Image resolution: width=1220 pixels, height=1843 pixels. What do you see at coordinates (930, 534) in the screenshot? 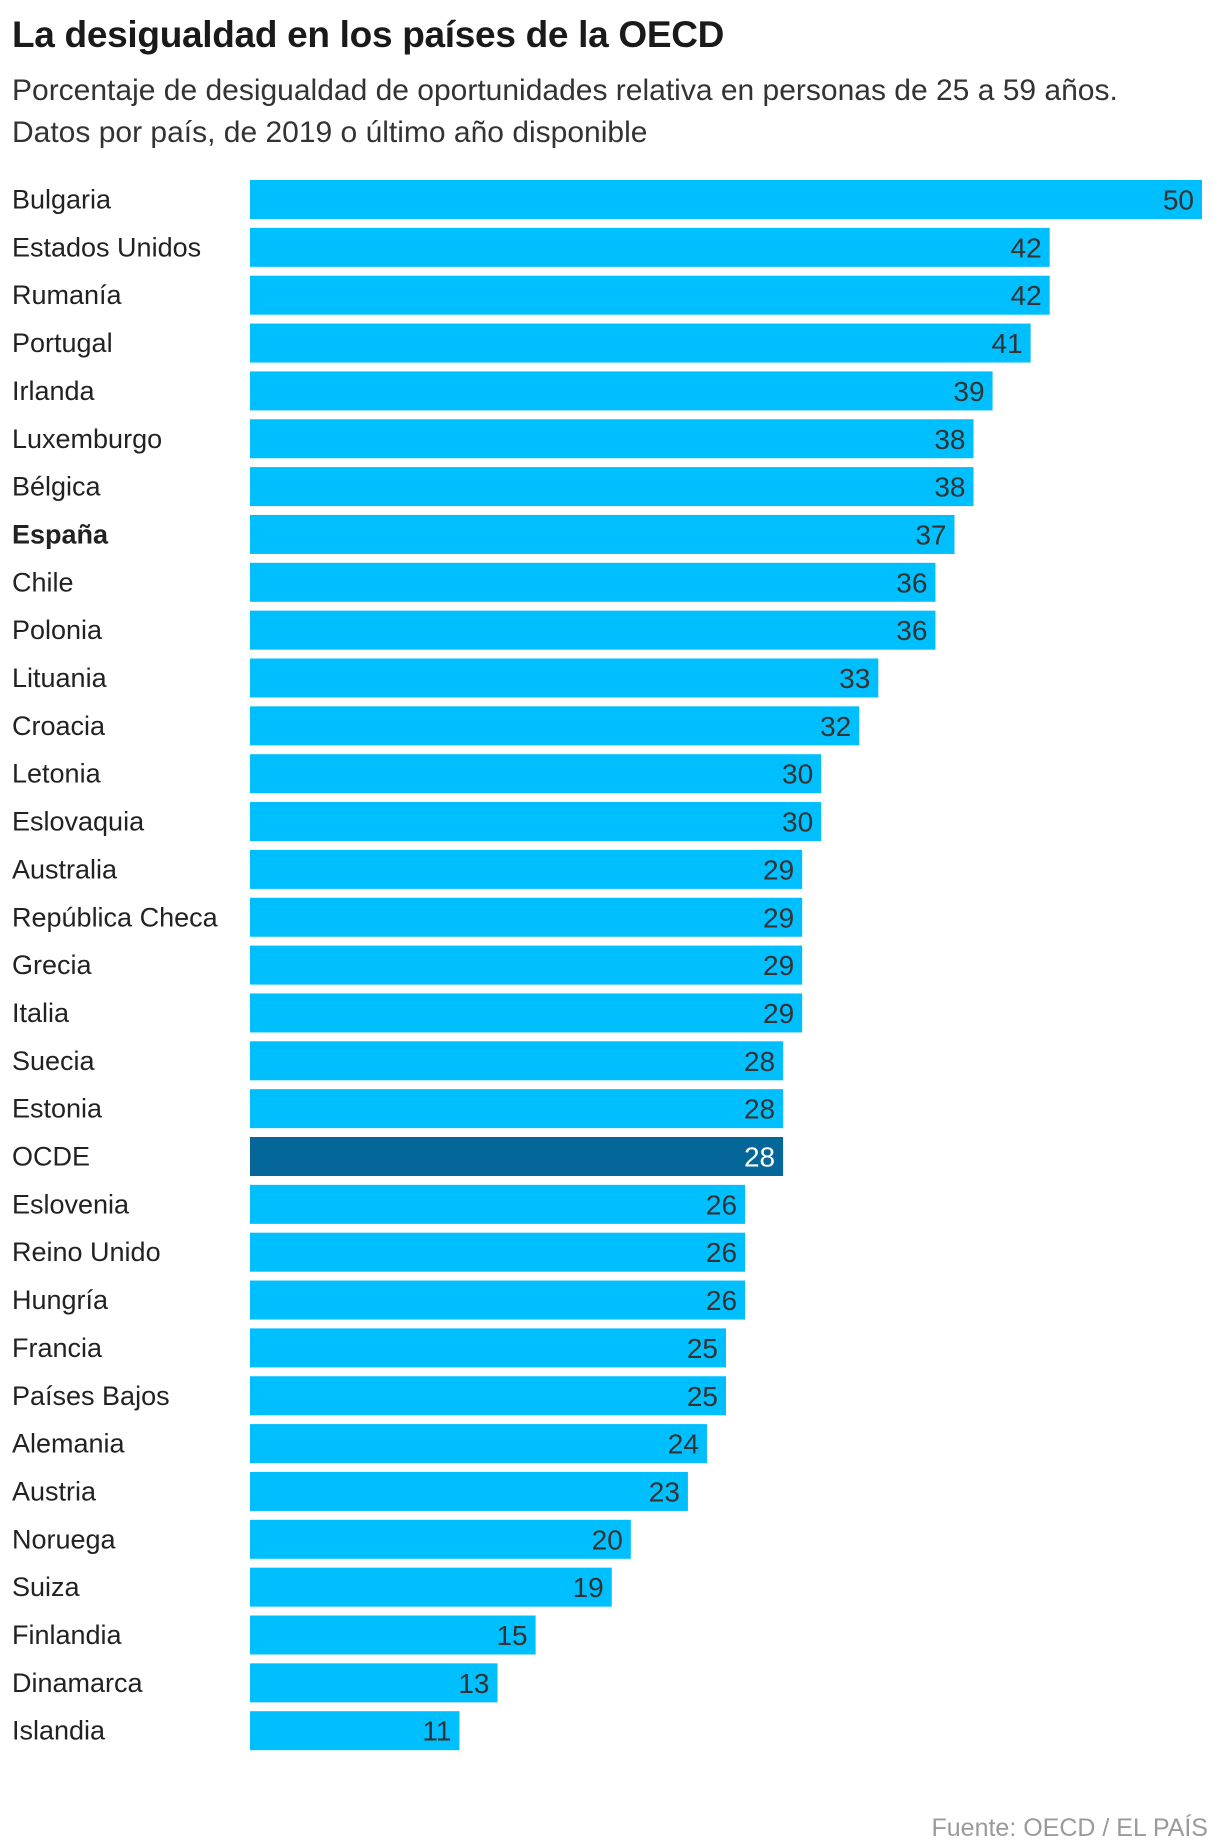
I see `value-label: 37` at bounding box center [930, 534].